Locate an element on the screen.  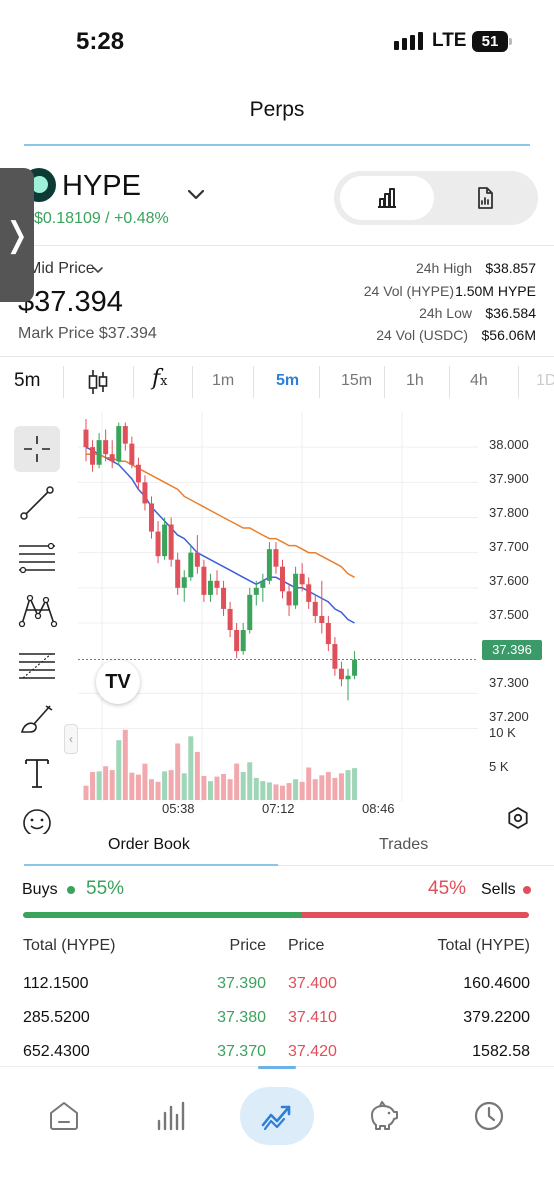
crosshair-tool is located at coordinates (37, 449).